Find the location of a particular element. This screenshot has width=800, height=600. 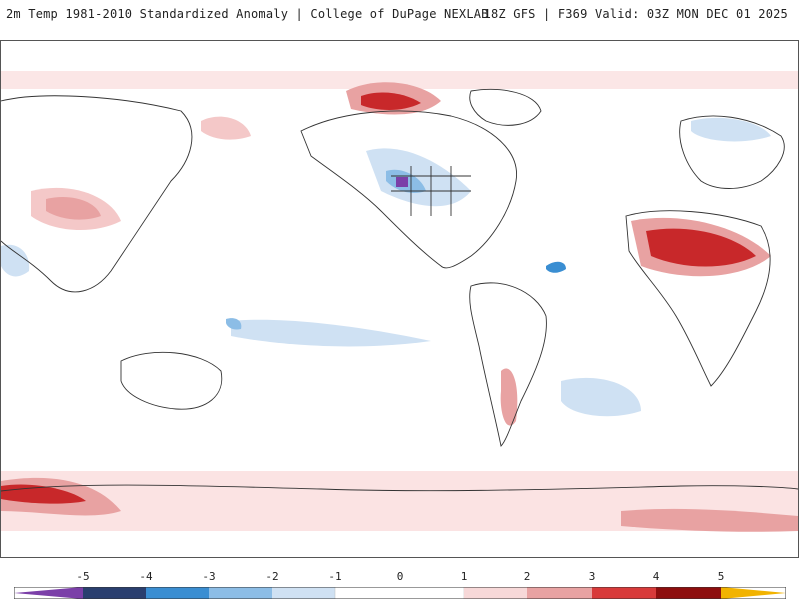

colorbar-label-2: 2 is located at coordinates (527, 576).